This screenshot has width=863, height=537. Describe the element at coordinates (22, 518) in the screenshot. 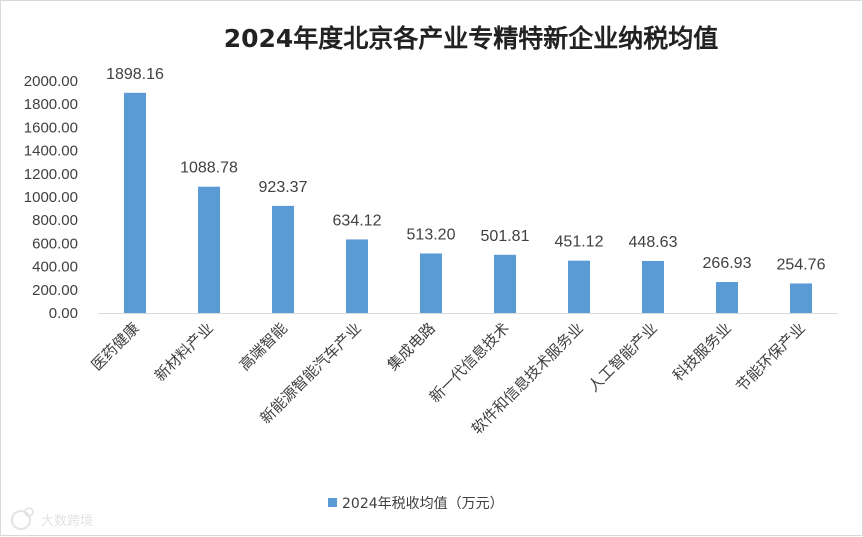

I see `watermark-logo-icon` at that location.